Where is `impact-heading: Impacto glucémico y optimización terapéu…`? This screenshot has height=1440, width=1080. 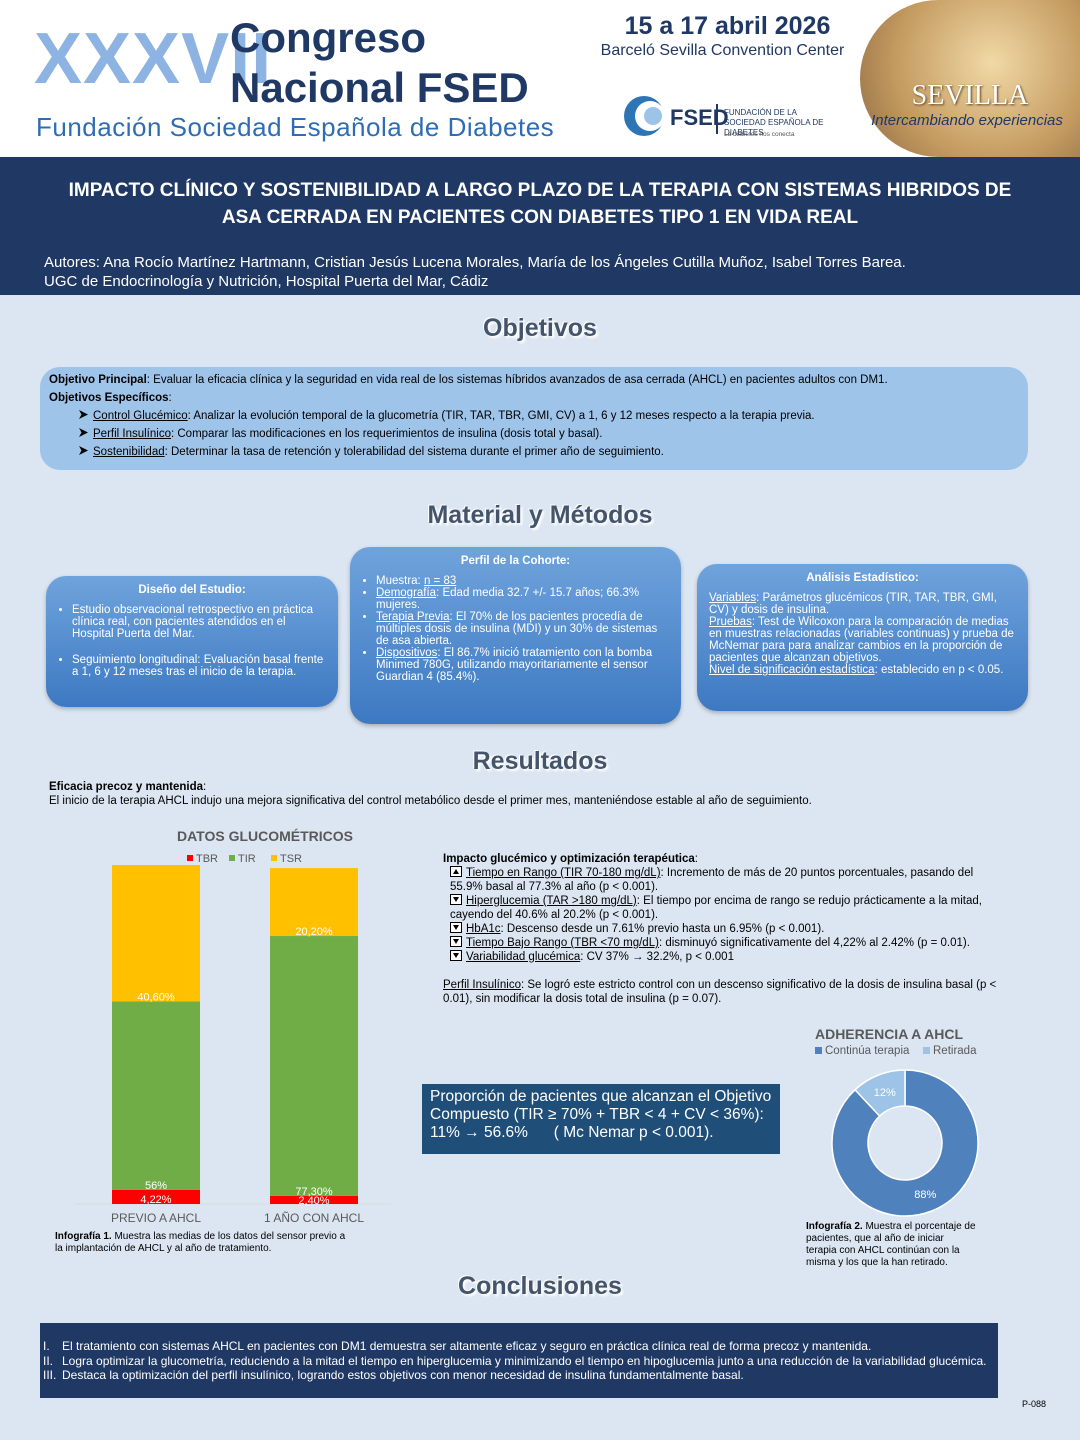
impact-heading: Impacto glucémico y optimización terapéu… is located at coordinates (723, 859).